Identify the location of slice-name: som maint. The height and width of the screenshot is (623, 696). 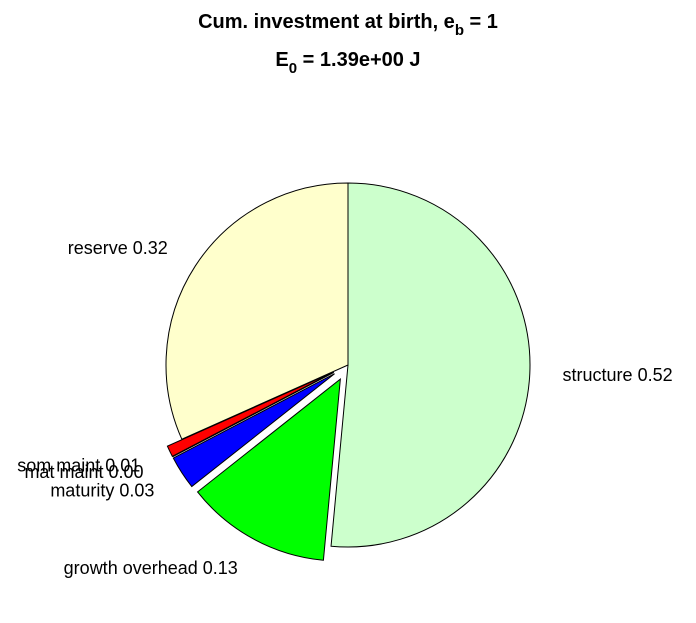
(58, 466).